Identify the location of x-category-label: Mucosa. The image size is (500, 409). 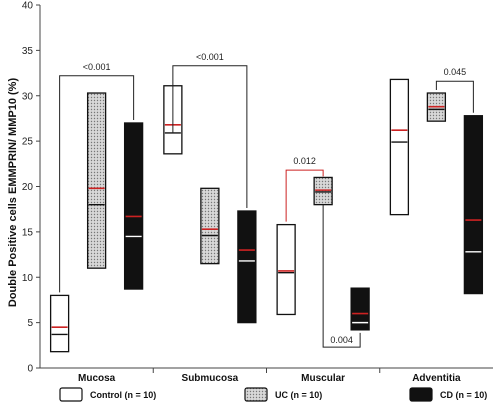
(97, 378).